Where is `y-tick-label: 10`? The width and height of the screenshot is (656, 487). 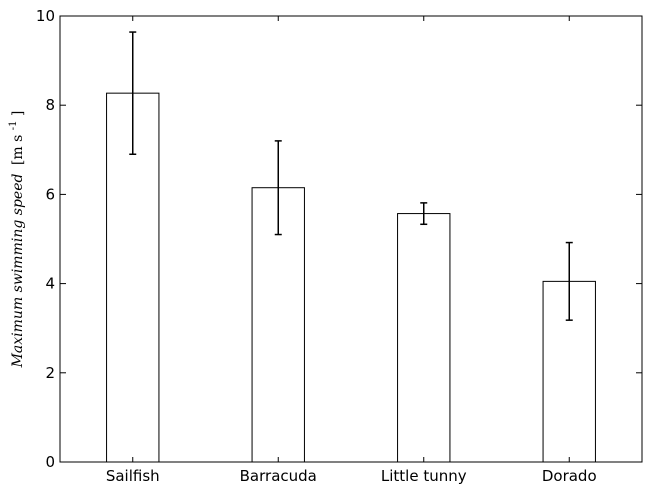
y-tick-label: 10 is located at coordinates (45, 16).